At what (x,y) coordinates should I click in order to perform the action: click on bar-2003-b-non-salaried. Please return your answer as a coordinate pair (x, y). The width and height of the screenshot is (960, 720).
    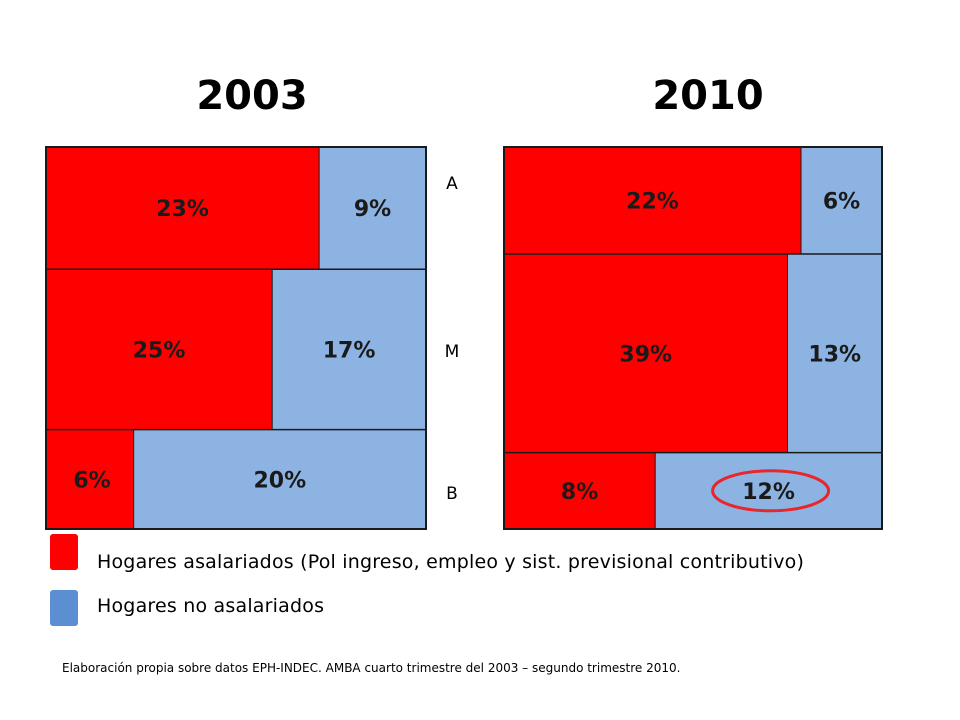
    Looking at the image, I should click on (279, 479).